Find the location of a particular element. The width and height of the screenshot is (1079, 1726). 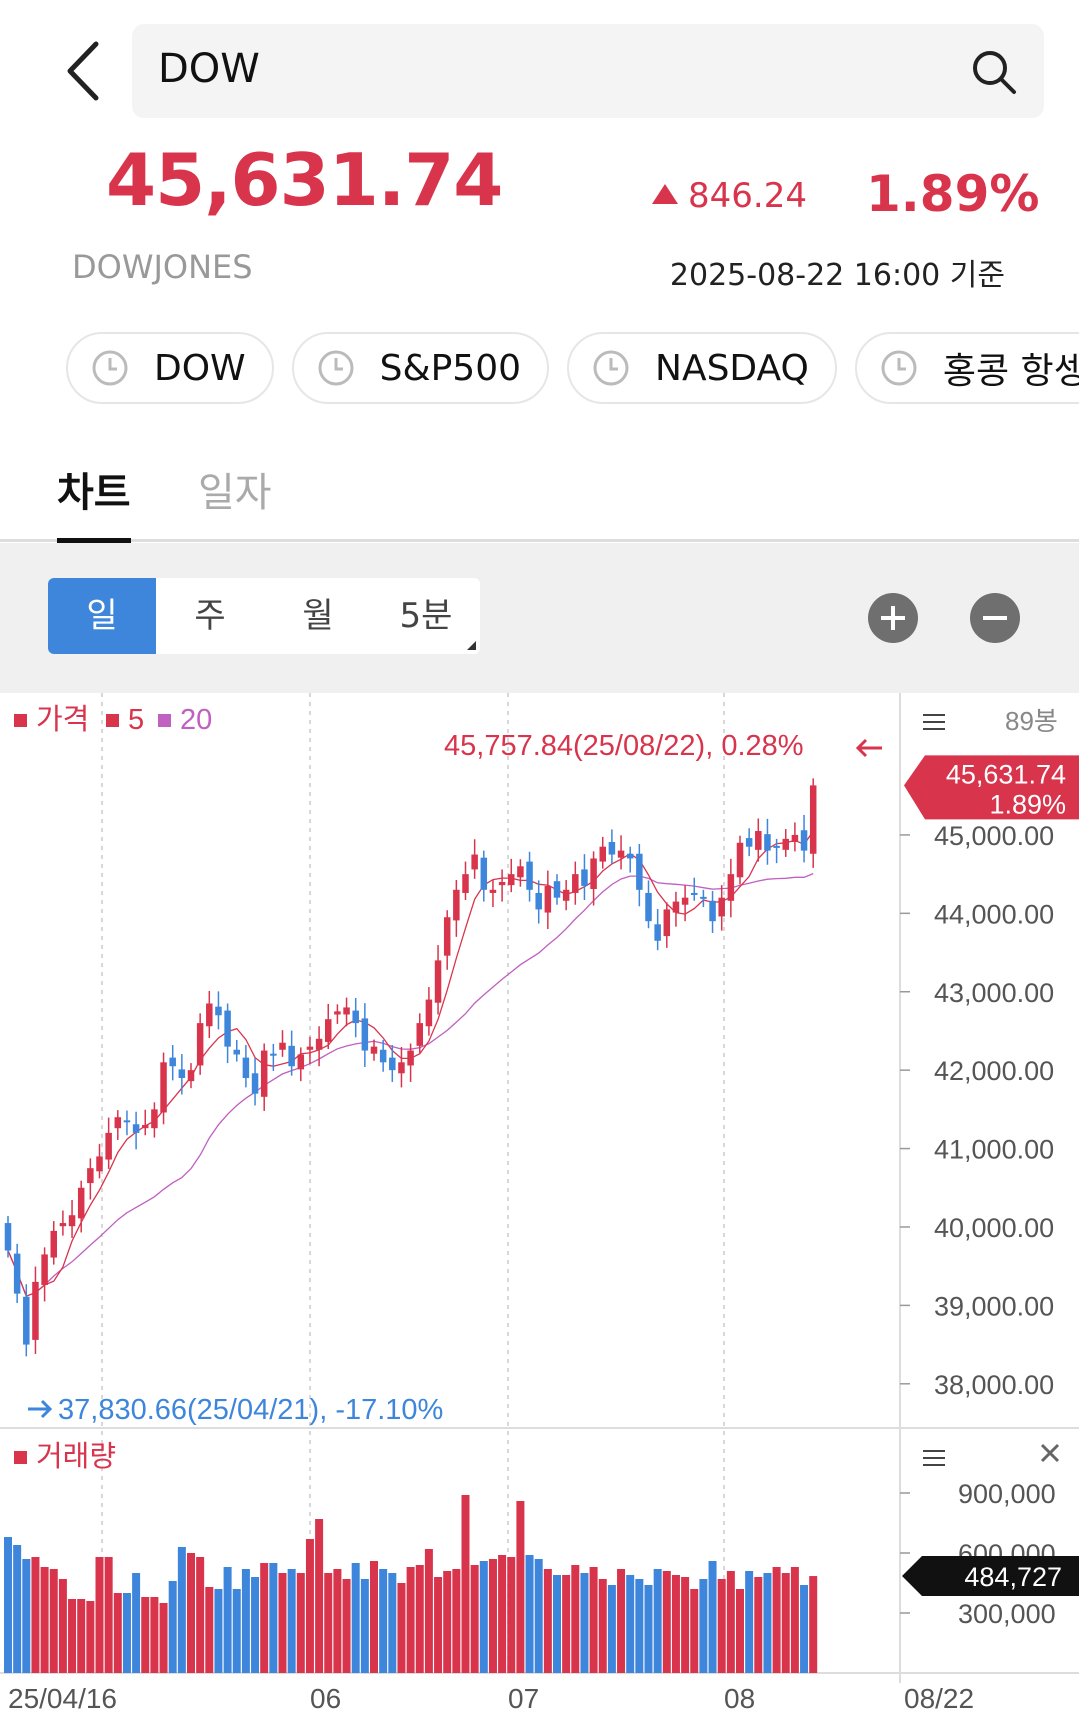

volume-legend: 거래량 is located at coordinates (65, 1457).